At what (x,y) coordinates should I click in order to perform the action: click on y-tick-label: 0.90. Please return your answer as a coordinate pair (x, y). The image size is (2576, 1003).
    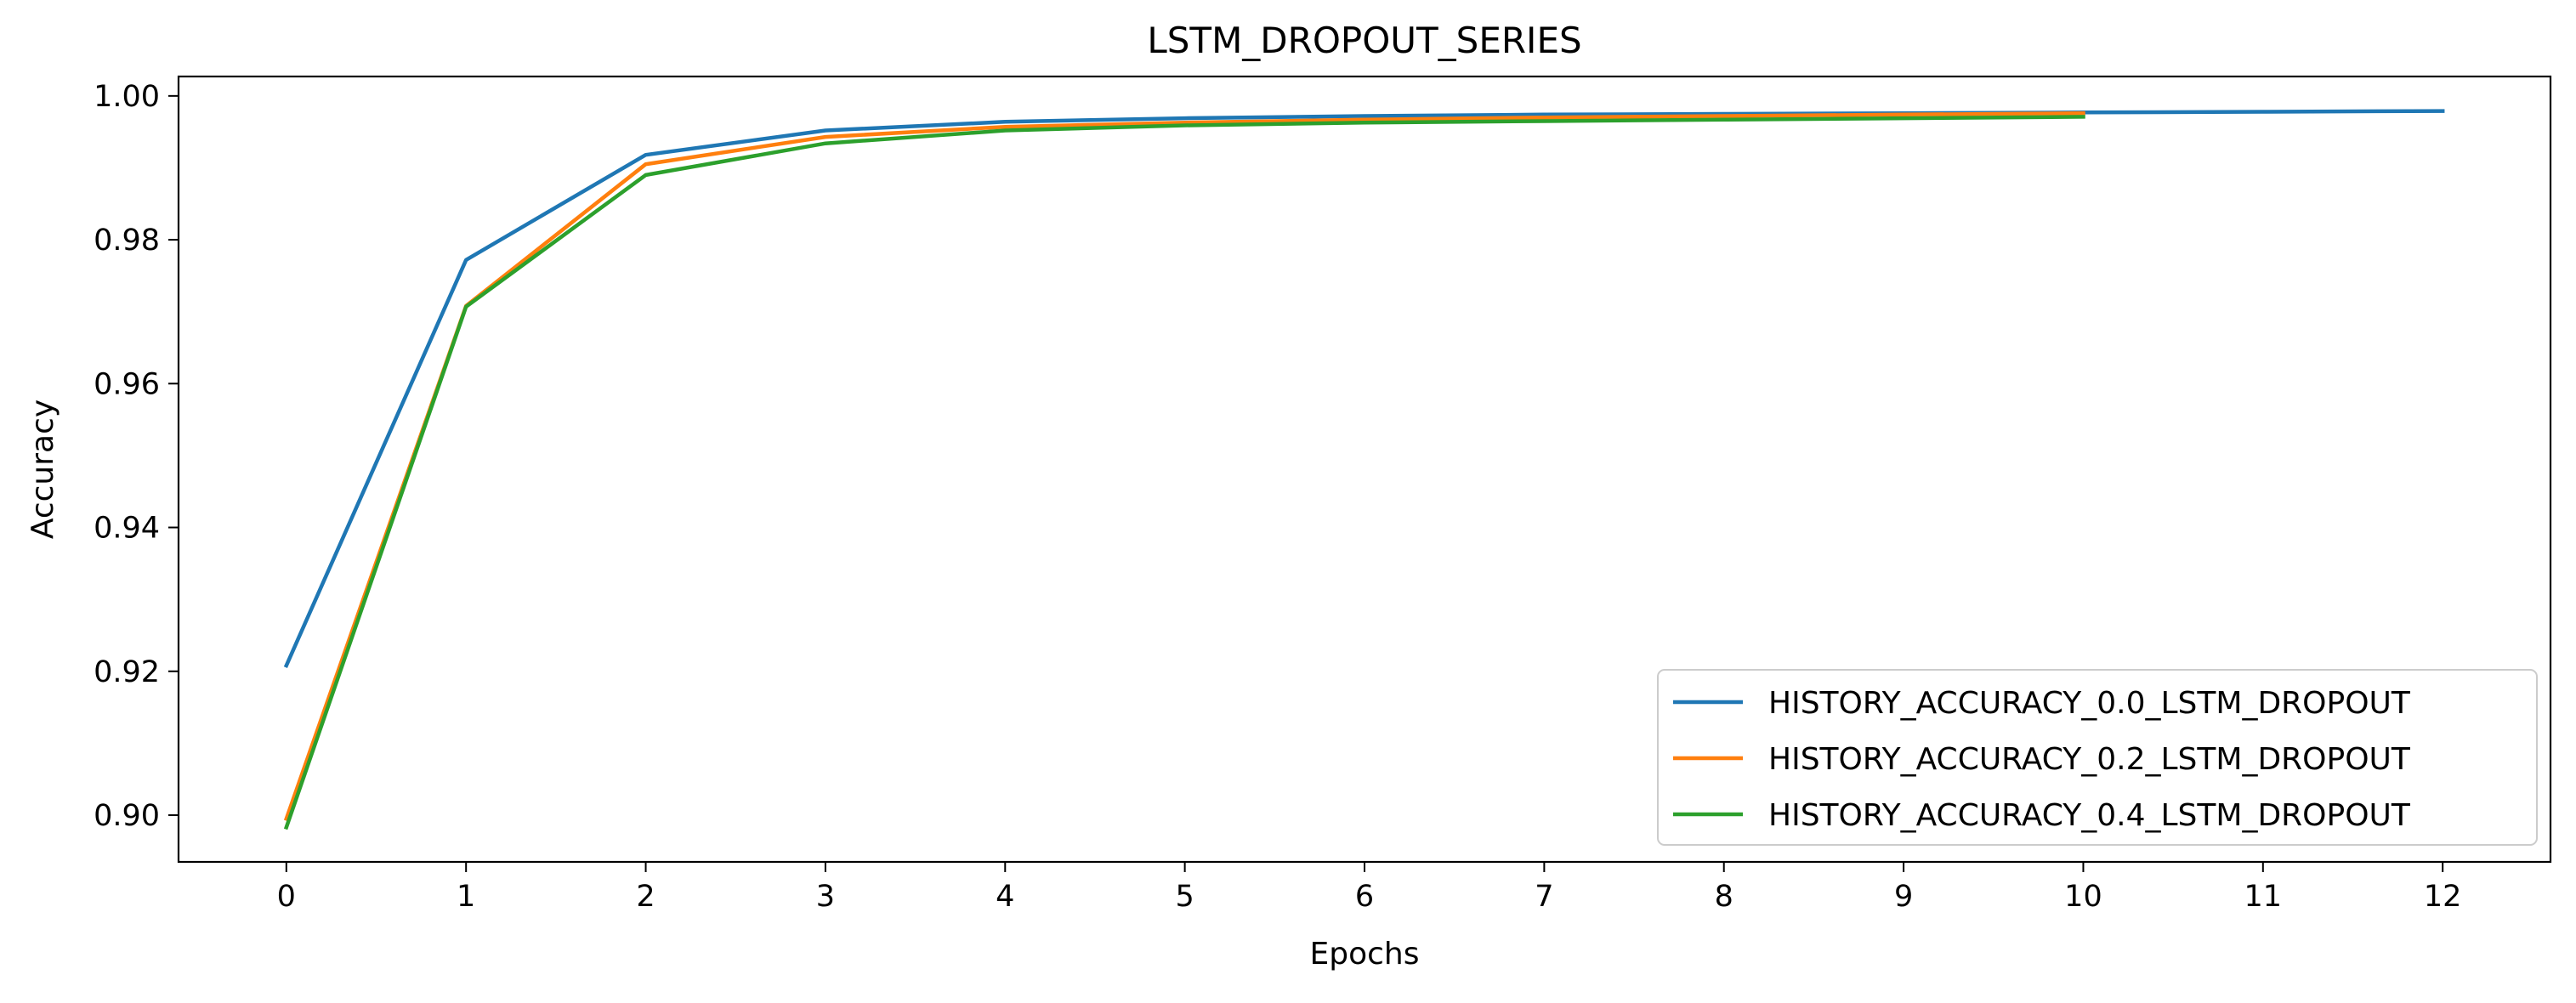
    Looking at the image, I should click on (127, 816).